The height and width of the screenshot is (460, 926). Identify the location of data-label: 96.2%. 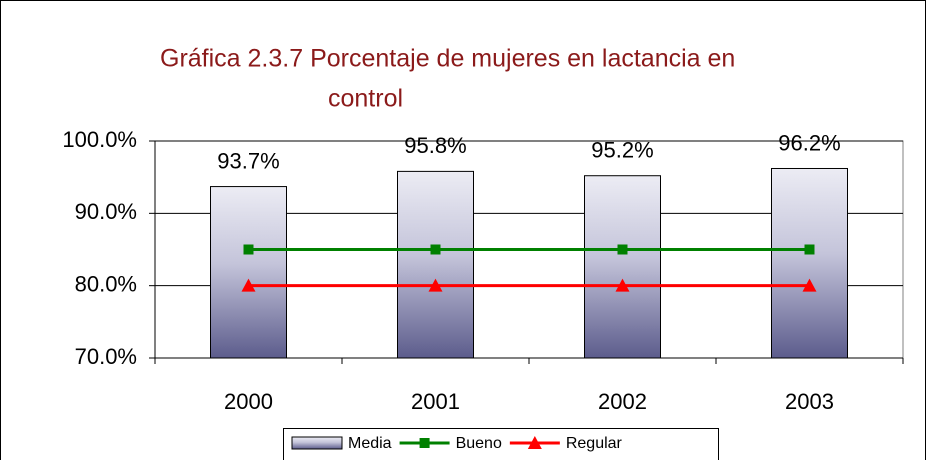
(809, 142).